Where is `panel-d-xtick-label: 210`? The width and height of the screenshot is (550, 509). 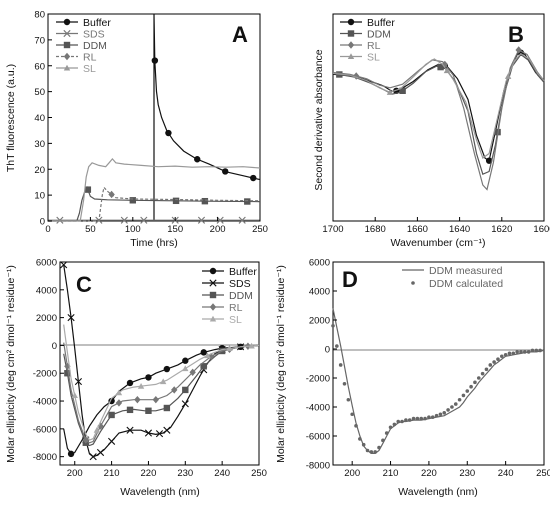 panel-d-xtick-label: 210 is located at coordinates (391, 473).